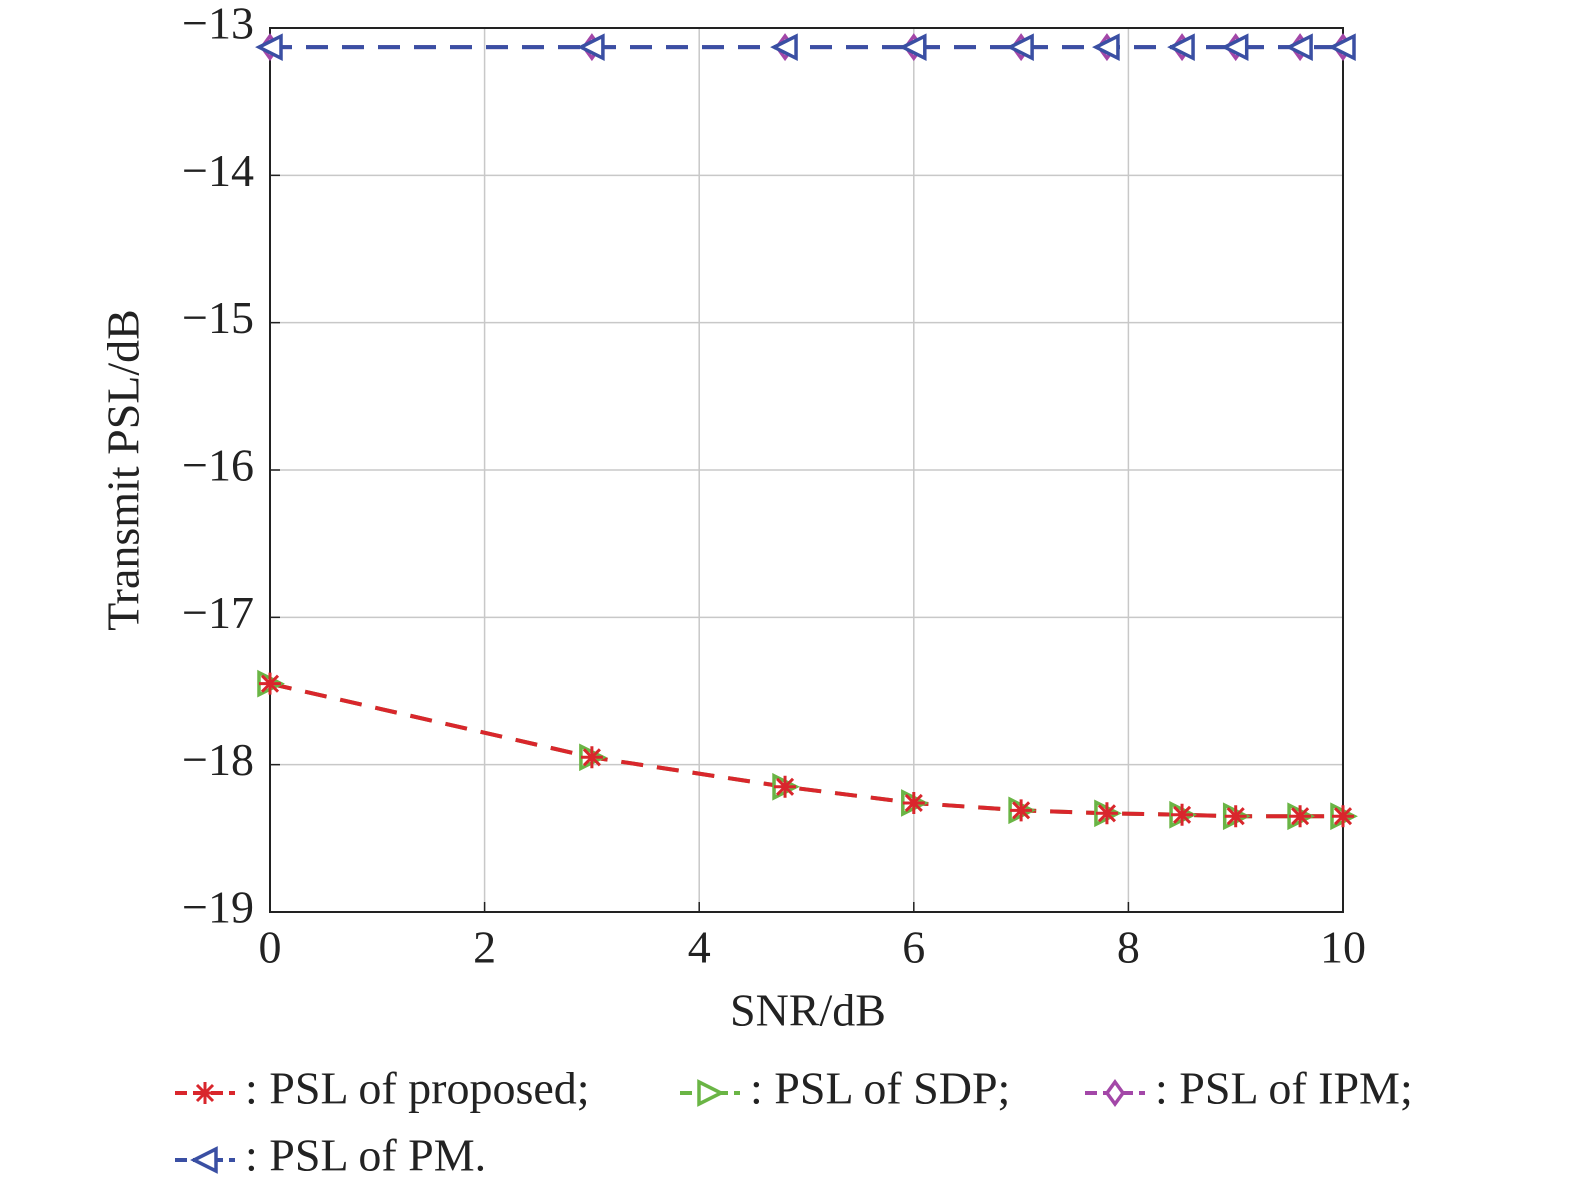 The width and height of the screenshot is (1575, 1196). I want to click on legend-label: : PSL of SDP;, so click(880, 1088).